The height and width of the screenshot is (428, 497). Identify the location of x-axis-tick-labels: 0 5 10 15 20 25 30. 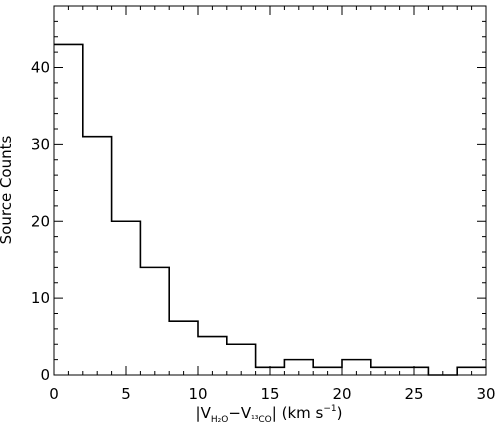
(272, 394).